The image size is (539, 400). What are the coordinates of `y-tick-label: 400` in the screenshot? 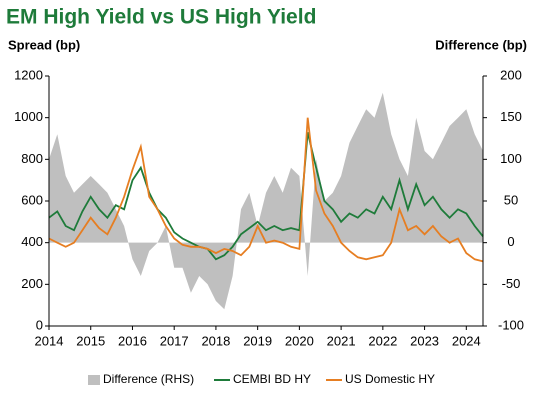 It's located at (32, 241).